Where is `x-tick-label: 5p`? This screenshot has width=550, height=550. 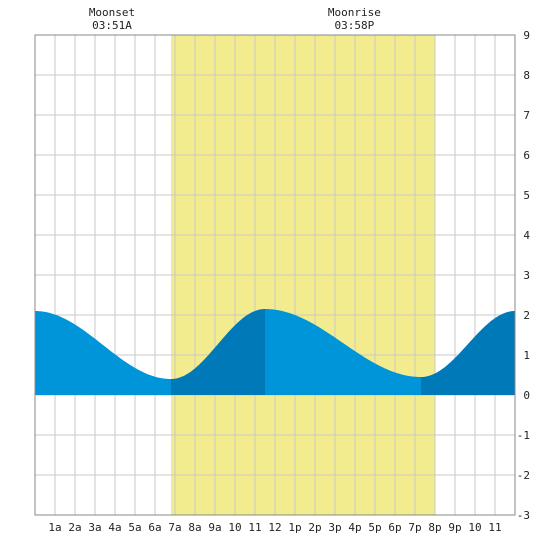
x-tick-label: 5p is located at coordinates (374, 527).